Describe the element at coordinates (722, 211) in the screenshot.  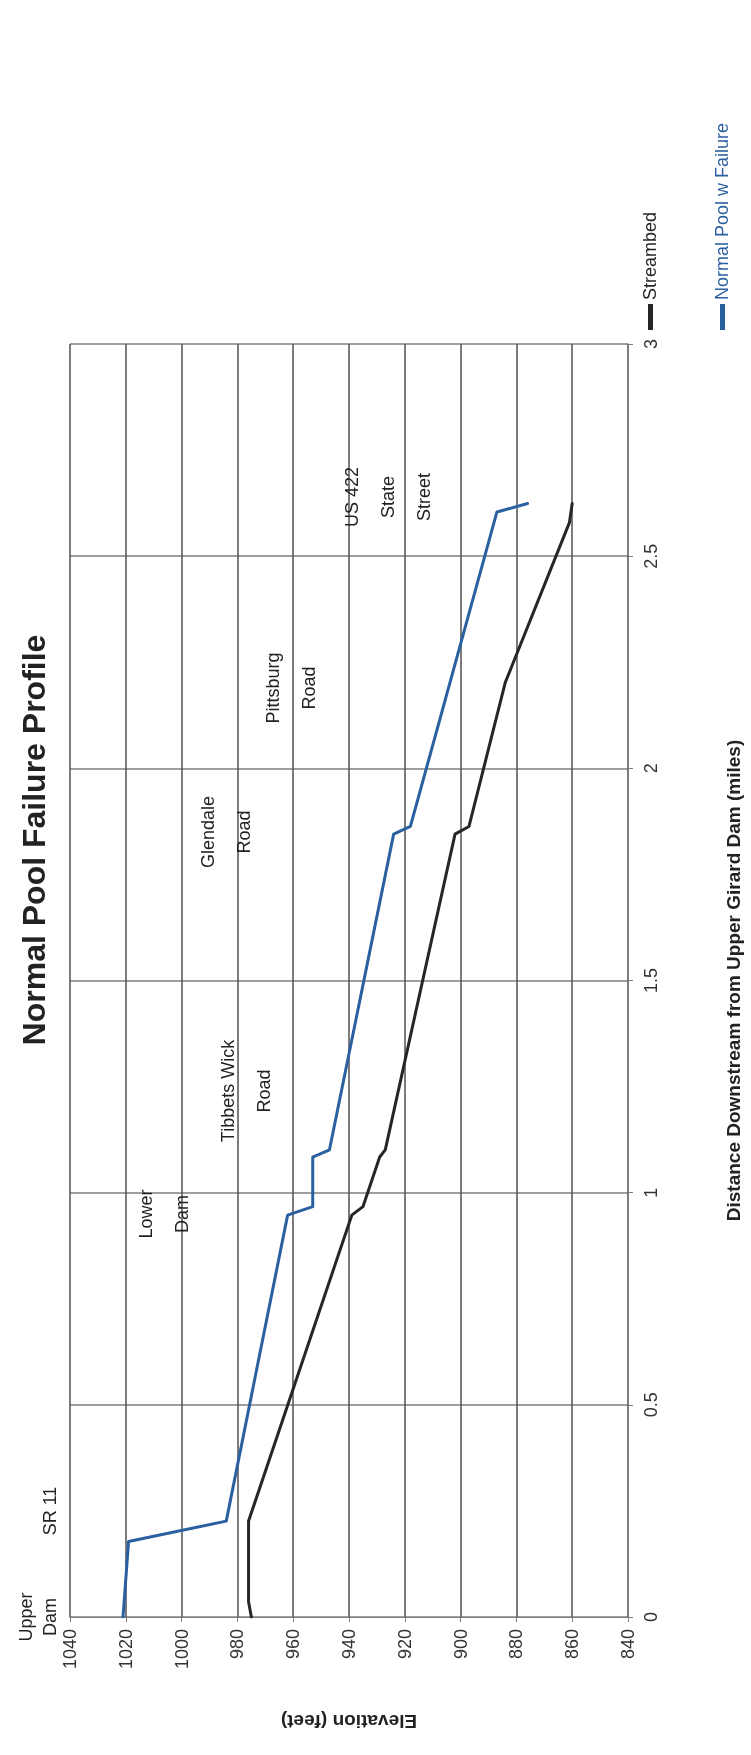
I see `text: Normal Pool w Failure` at that location.